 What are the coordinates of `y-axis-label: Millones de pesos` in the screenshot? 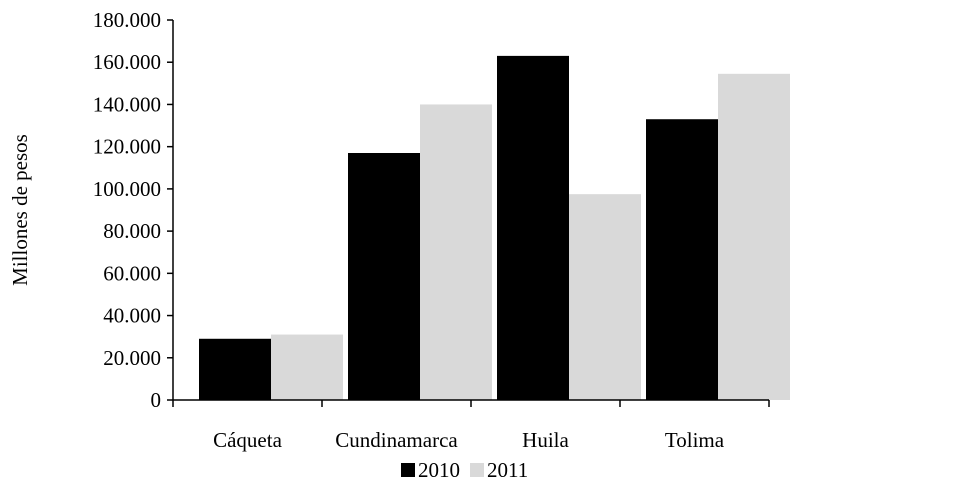 It's located at (20, 210).